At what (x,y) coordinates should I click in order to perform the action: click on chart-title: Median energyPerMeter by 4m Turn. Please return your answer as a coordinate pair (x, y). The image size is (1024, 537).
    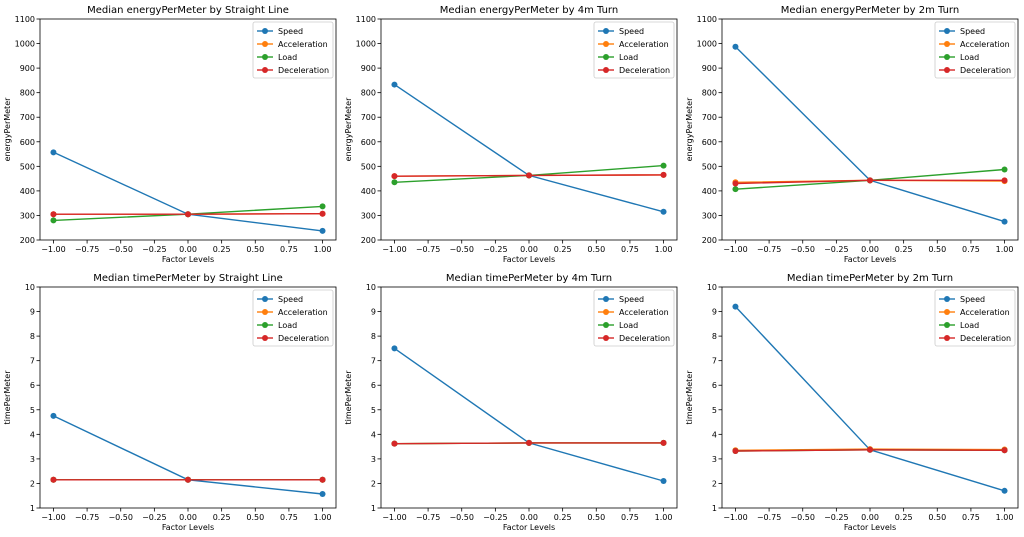
    Looking at the image, I should click on (529, 10).